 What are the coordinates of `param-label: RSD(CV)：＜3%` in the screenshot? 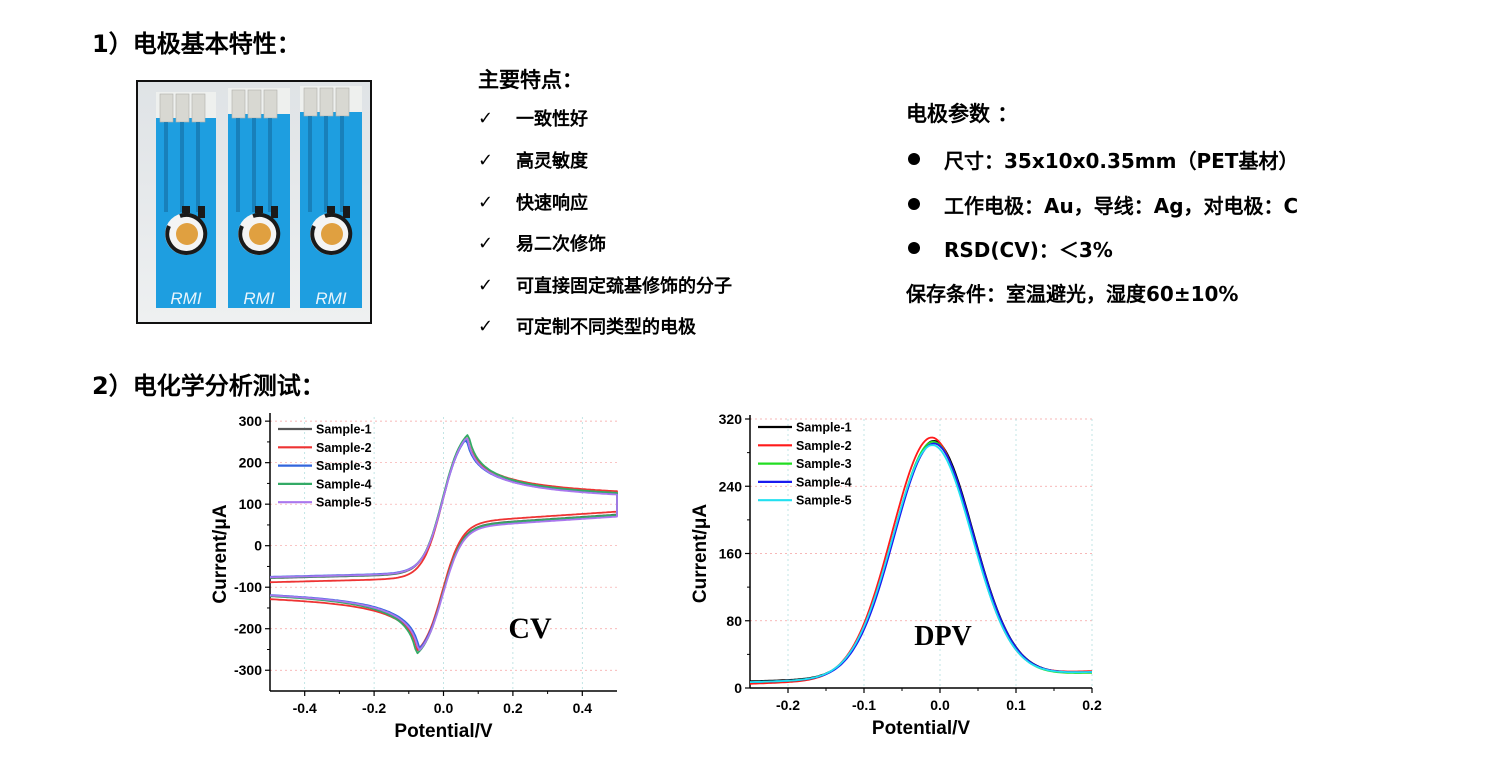 It's located at (1028, 249).